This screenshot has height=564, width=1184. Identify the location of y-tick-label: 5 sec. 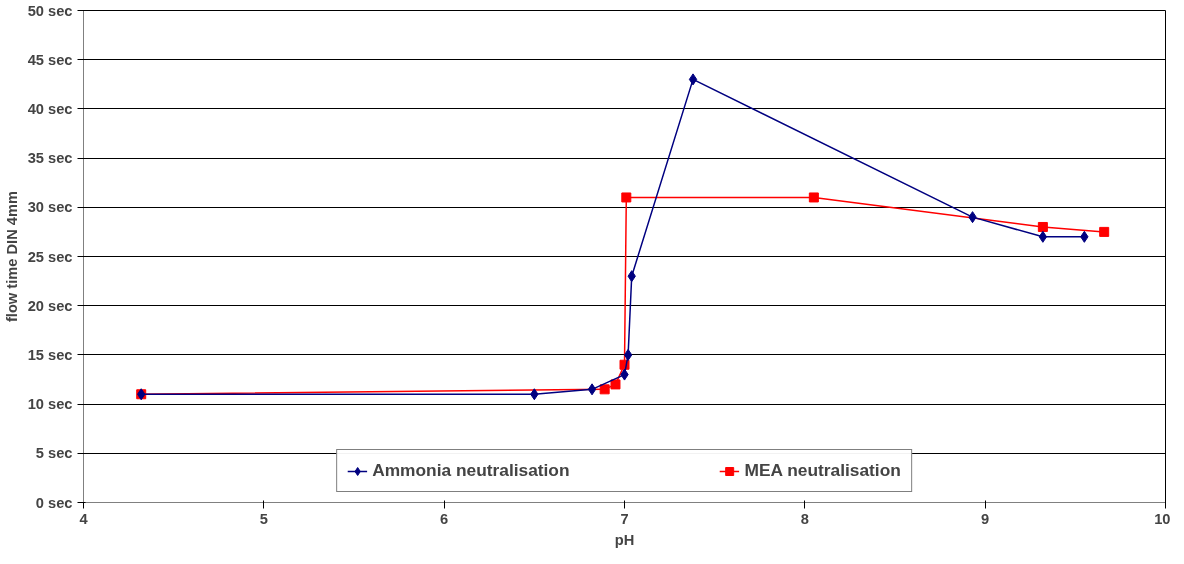
(54, 453).